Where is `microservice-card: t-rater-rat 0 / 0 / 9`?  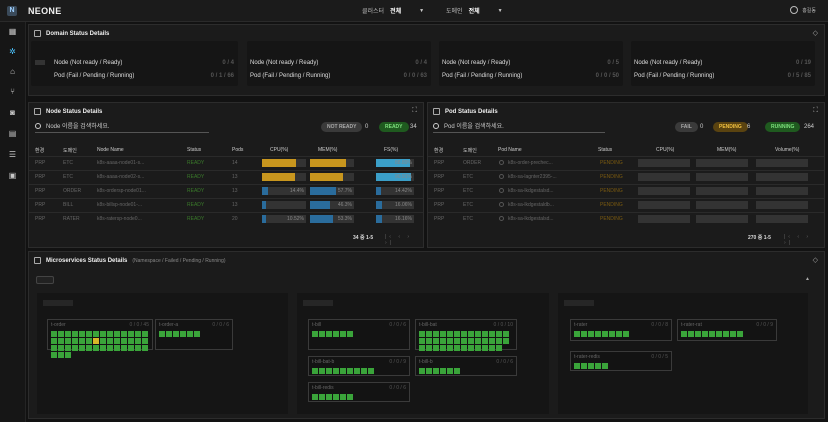 microservice-card: t-rater-rat 0 / 0 / 9 is located at coordinates (727, 330).